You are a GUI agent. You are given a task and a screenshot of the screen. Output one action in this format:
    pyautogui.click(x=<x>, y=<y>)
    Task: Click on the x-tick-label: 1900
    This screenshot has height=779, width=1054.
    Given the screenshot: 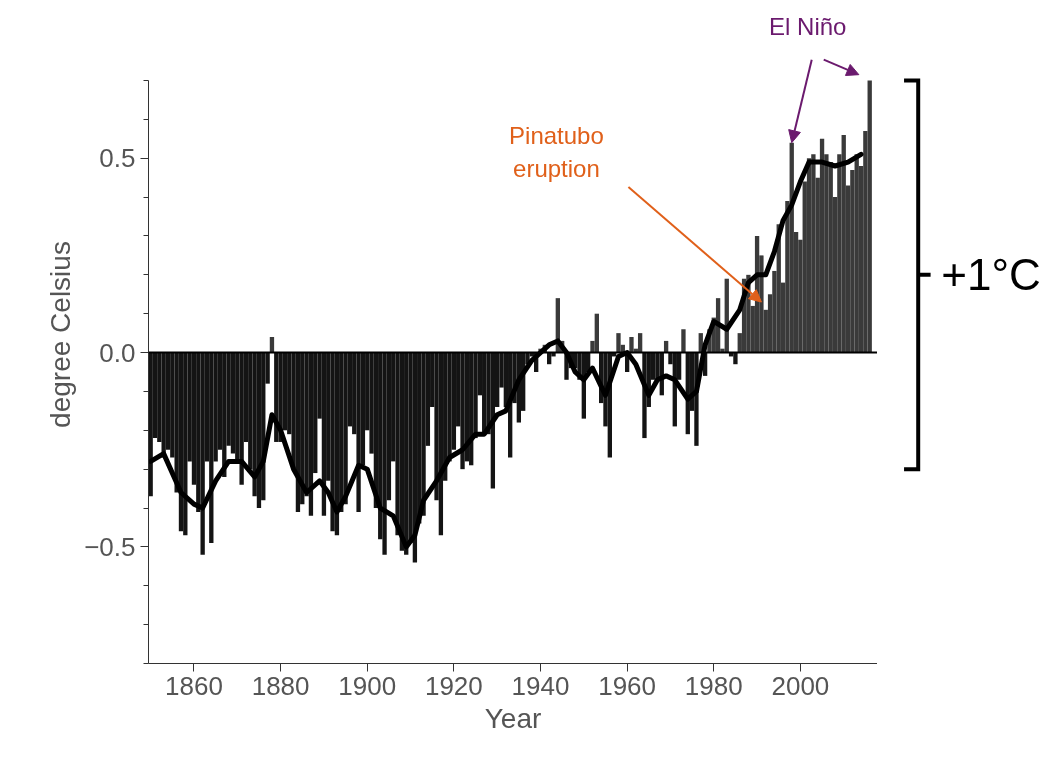 What is the action you would take?
    pyautogui.click(x=367, y=685)
    